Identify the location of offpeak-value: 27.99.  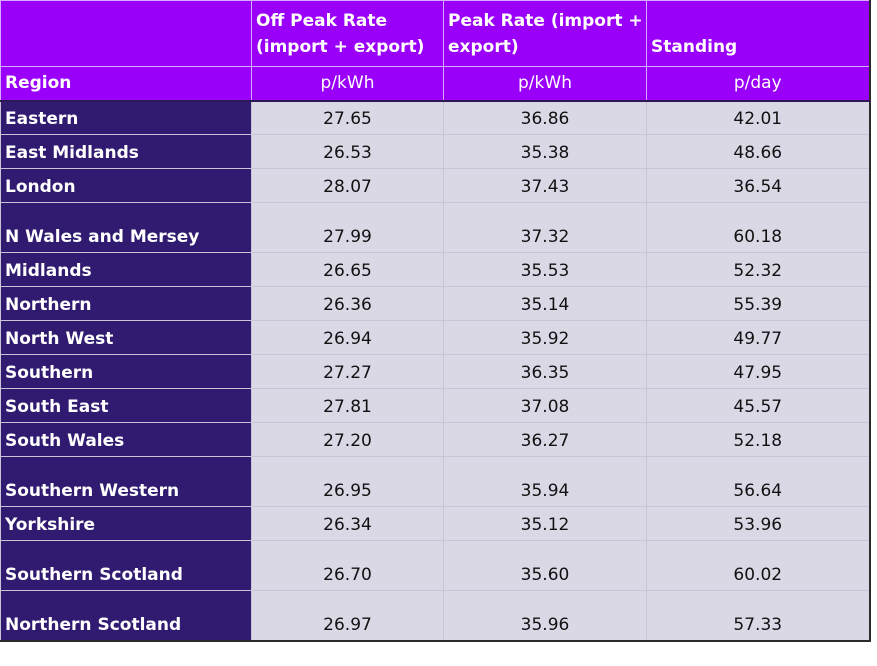
(347, 227).